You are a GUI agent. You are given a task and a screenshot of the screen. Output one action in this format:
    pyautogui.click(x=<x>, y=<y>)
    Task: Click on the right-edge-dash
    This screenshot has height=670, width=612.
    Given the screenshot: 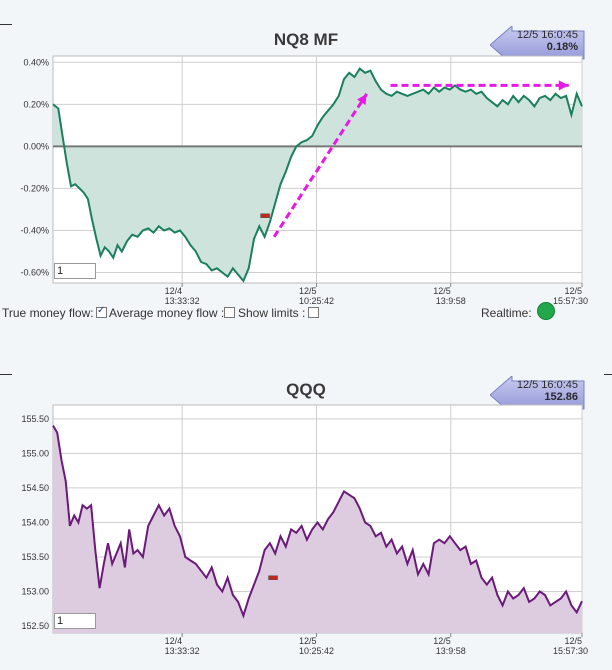 What is the action you would take?
    pyautogui.click(x=608, y=374)
    